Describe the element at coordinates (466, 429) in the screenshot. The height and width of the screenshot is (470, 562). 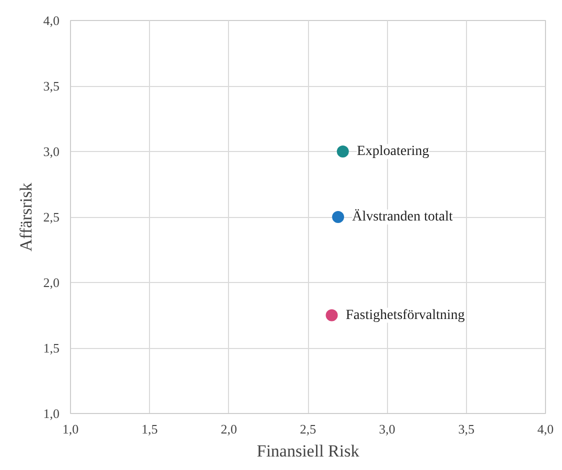
I see `x-tick-label: 3,5` at that location.